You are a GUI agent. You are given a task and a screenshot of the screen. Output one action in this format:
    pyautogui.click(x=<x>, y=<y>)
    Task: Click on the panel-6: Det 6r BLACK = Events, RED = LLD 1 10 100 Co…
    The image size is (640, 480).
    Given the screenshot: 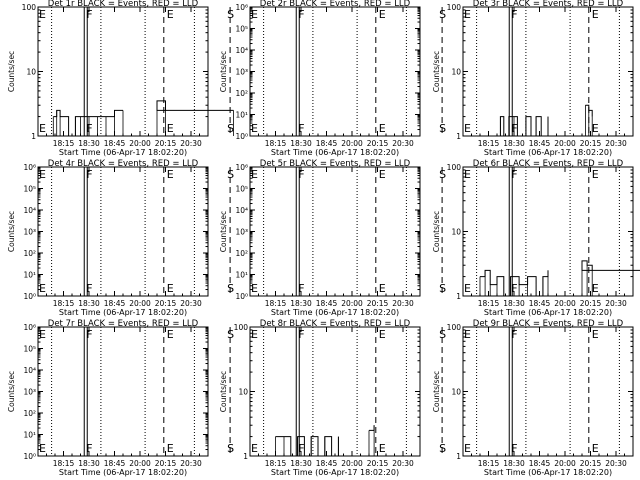 What is the action you would take?
    pyautogui.click(x=536, y=238)
    